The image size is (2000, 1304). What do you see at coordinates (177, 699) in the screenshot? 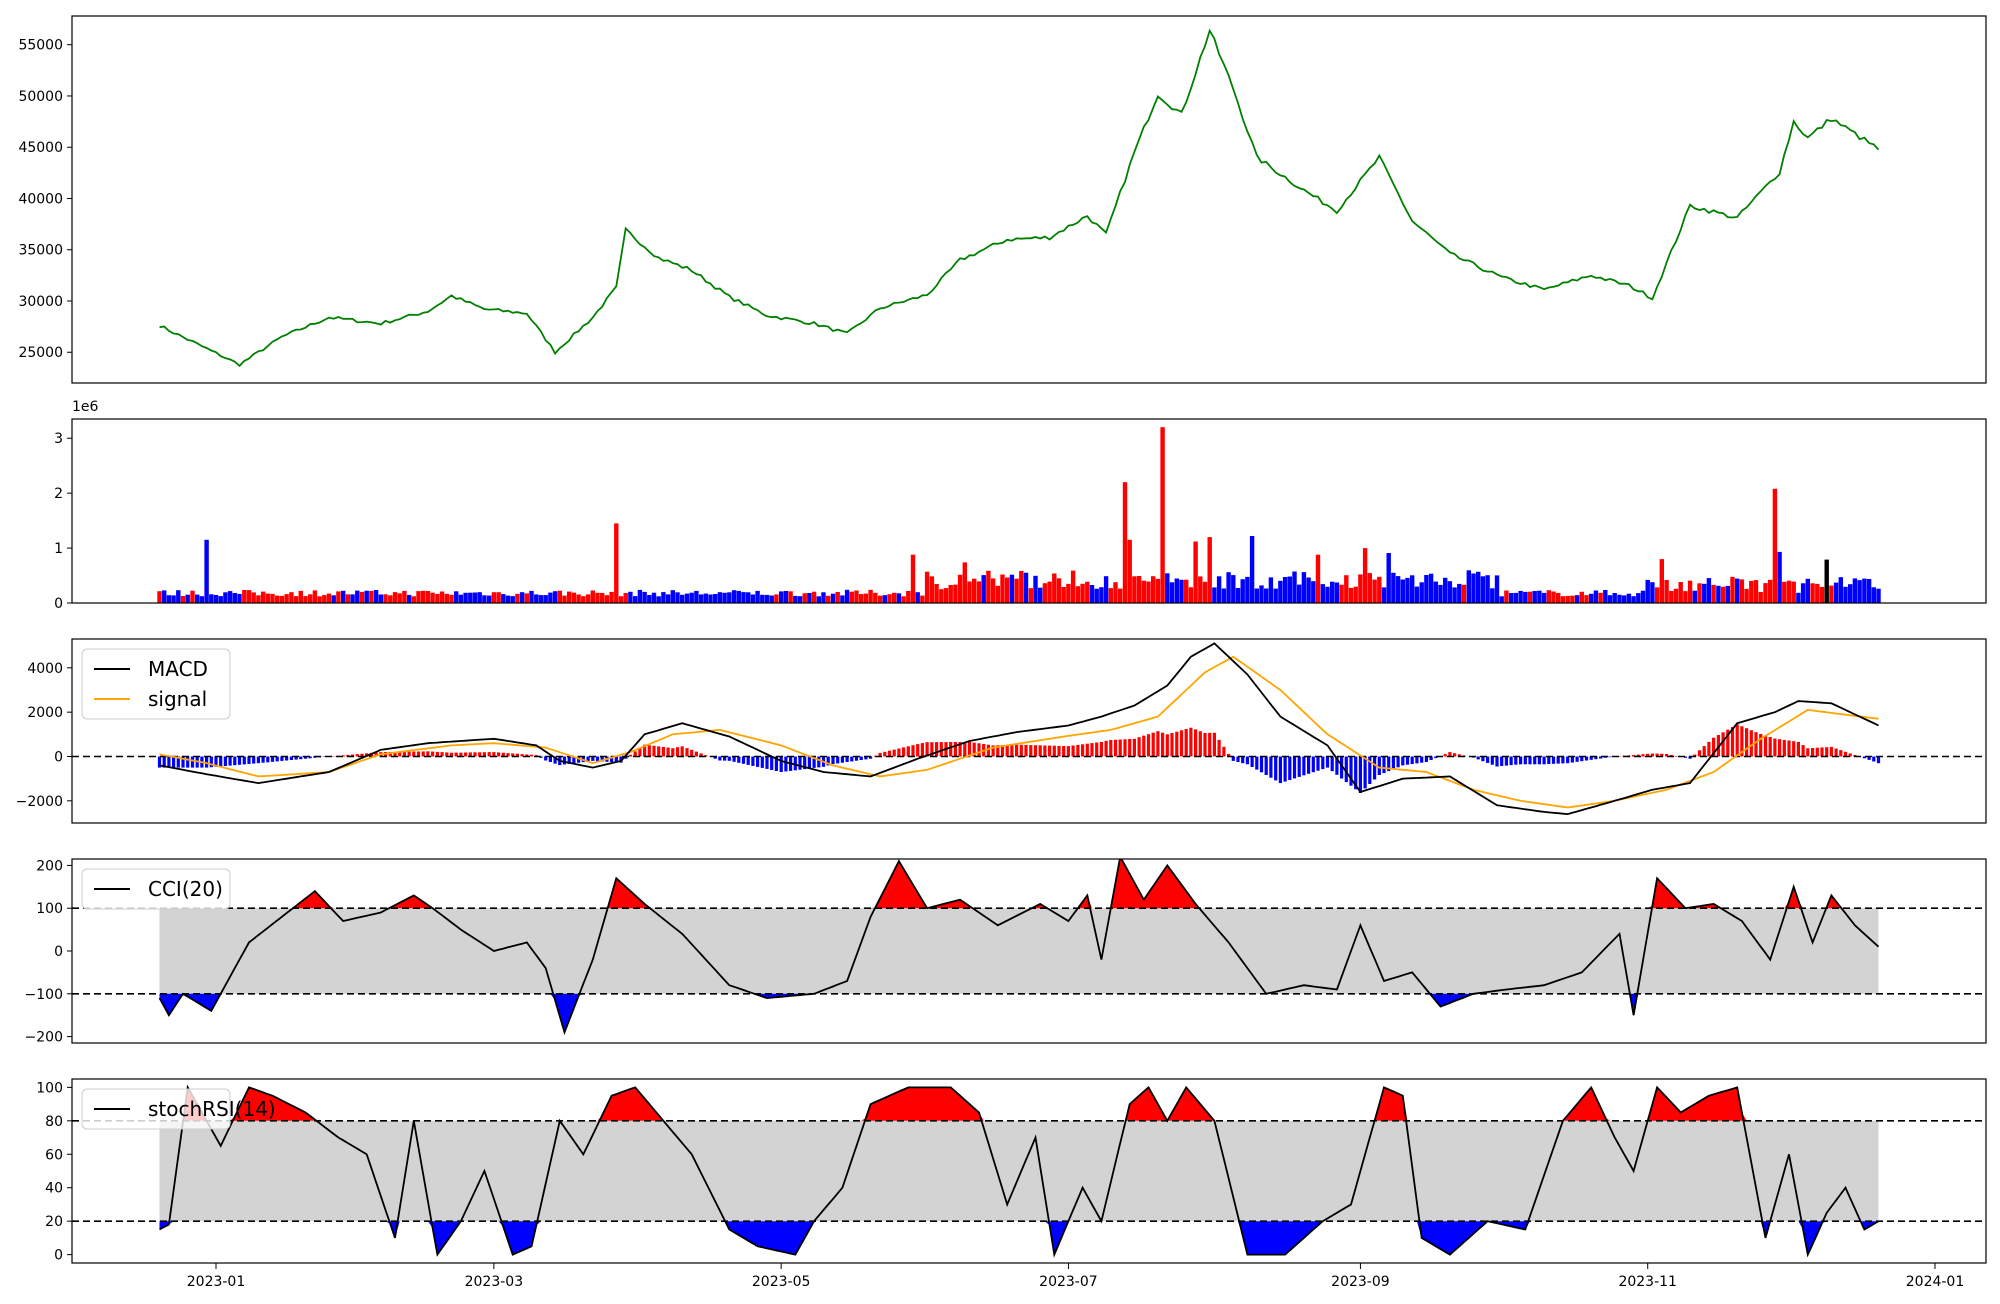
I see `macd-legend-label: signal` at bounding box center [177, 699].